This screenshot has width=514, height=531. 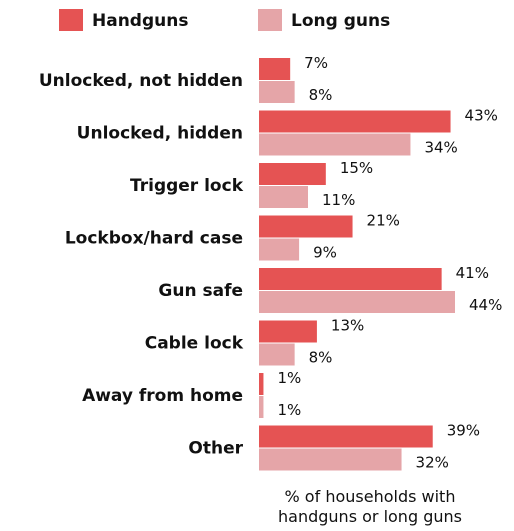 What do you see at coordinates (289, 410) in the screenshot?
I see `value-label-away-from-home-long-guns: 1%` at bounding box center [289, 410].